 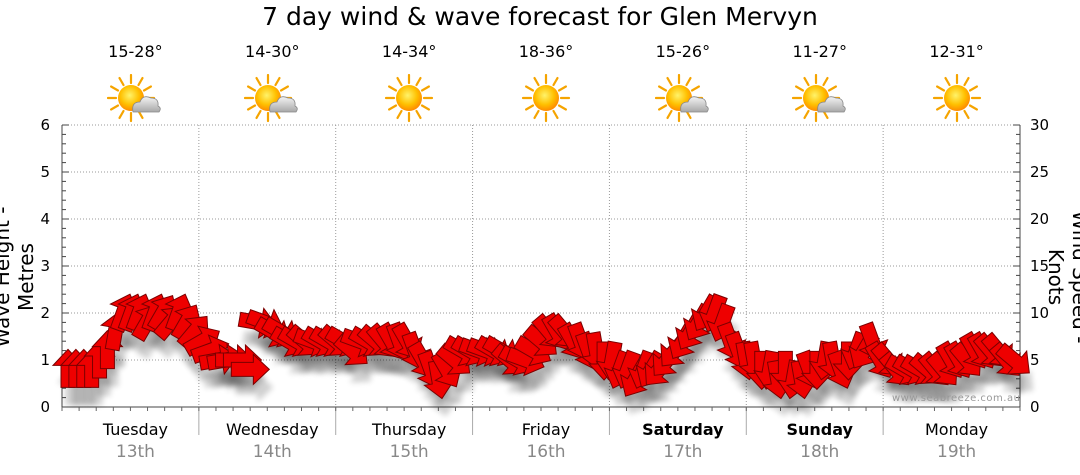 I want to click on right-tick-label: 5, so click(x=1035, y=360).